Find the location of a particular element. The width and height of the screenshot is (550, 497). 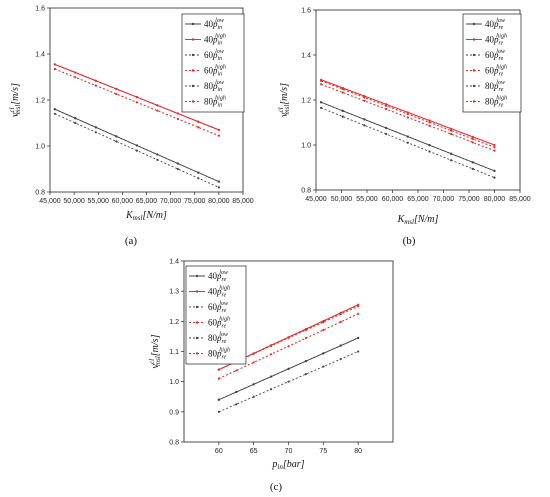

y-tick-label: 1.6 is located at coordinates (306, 11).